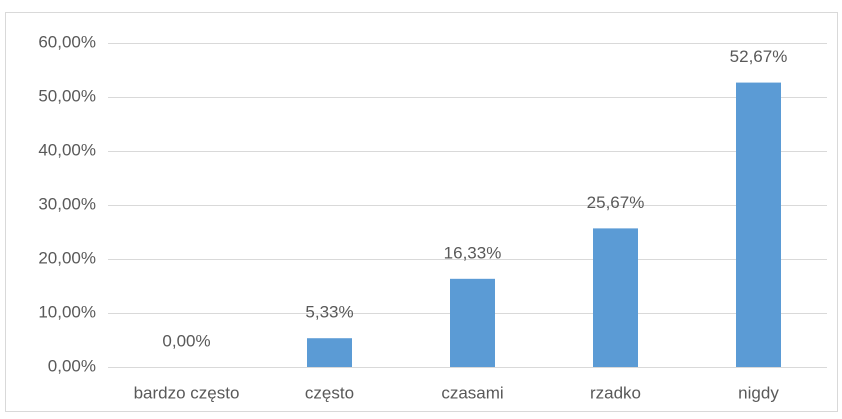  Describe the element at coordinates (759, 56) in the screenshot. I see `value-label: 52,67%` at that location.